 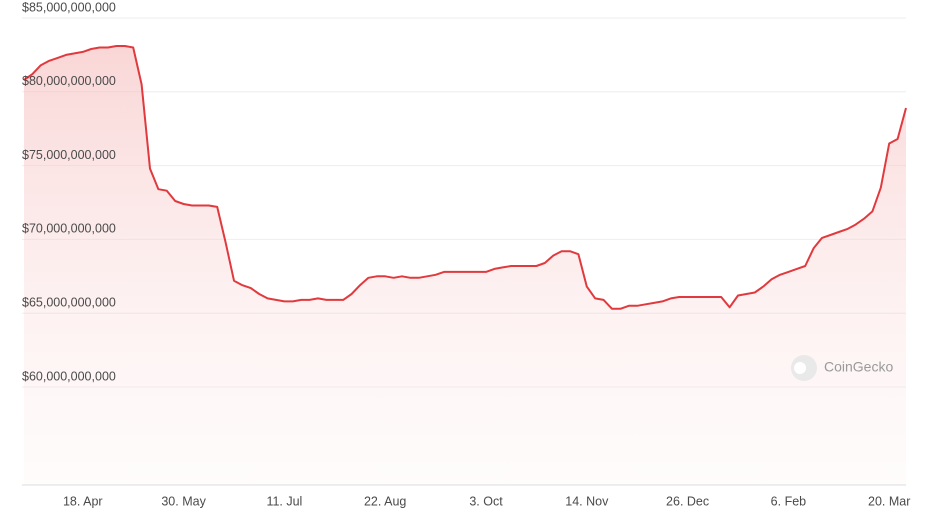 What do you see at coordinates (83, 501) in the screenshot?
I see `x-tick-label: 18. Apr` at bounding box center [83, 501].